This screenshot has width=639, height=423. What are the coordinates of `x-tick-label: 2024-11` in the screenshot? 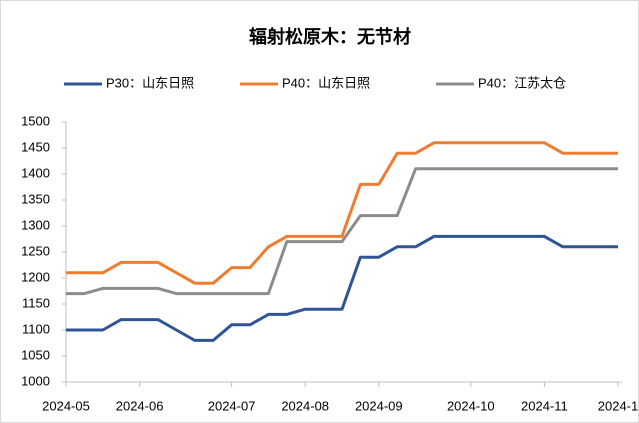 It's located at (544, 405).